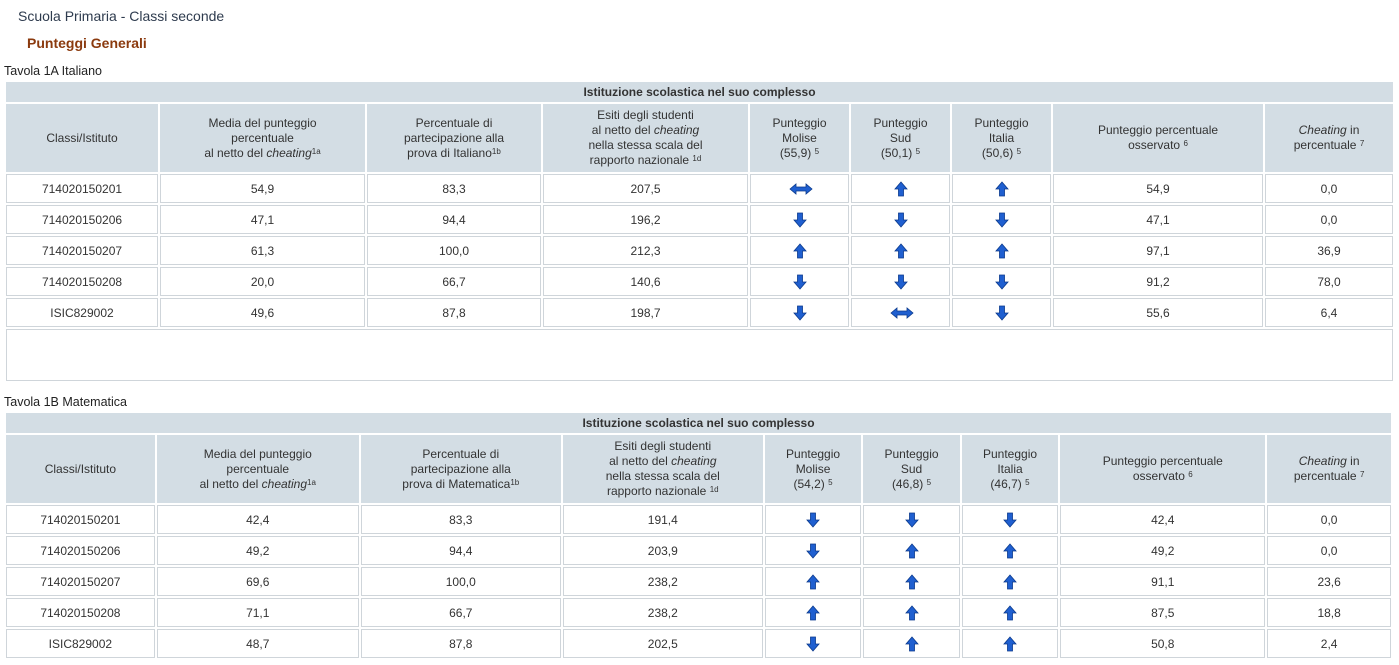  I want to click on cell-cheating: 18,8, so click(1329, 612).